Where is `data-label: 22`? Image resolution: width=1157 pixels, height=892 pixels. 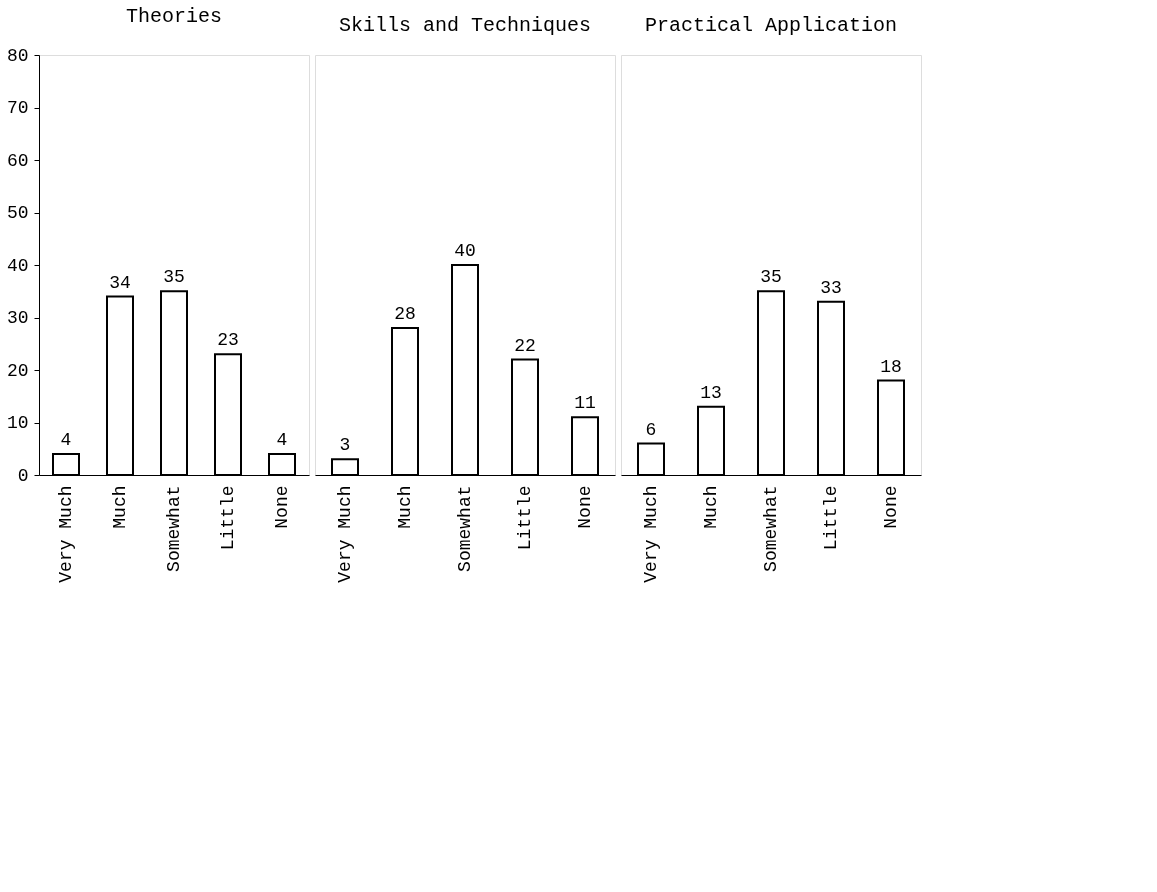
data-label: 22 is located at coordinates (525, 345).